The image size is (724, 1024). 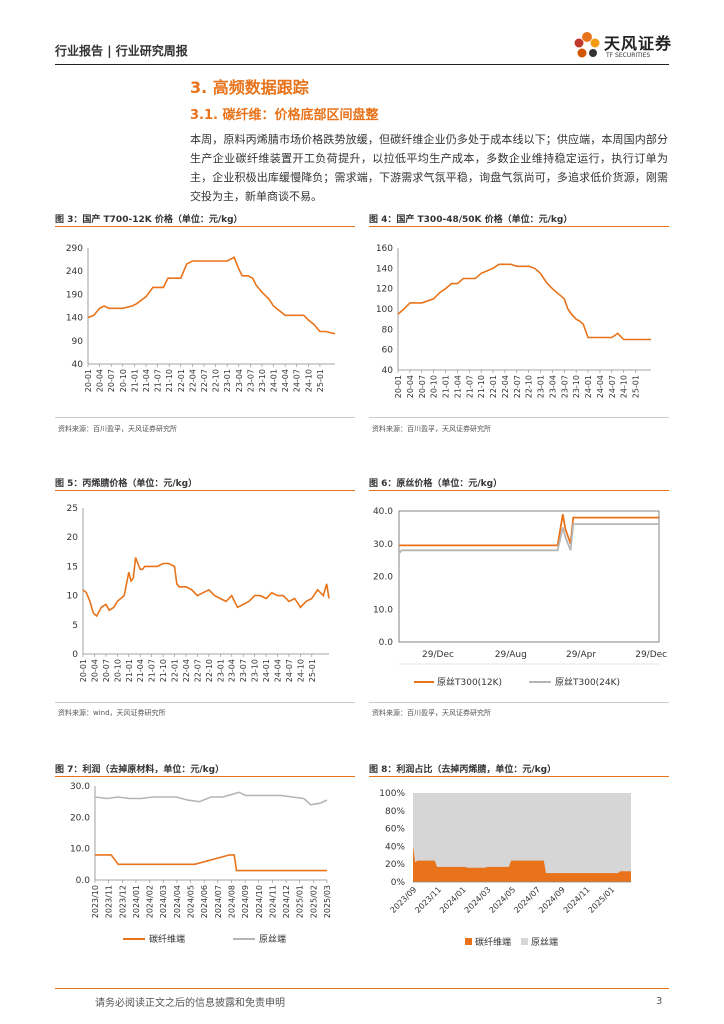 I want to click on fig5-ytick-label: 15, so click(x=72, y=567).